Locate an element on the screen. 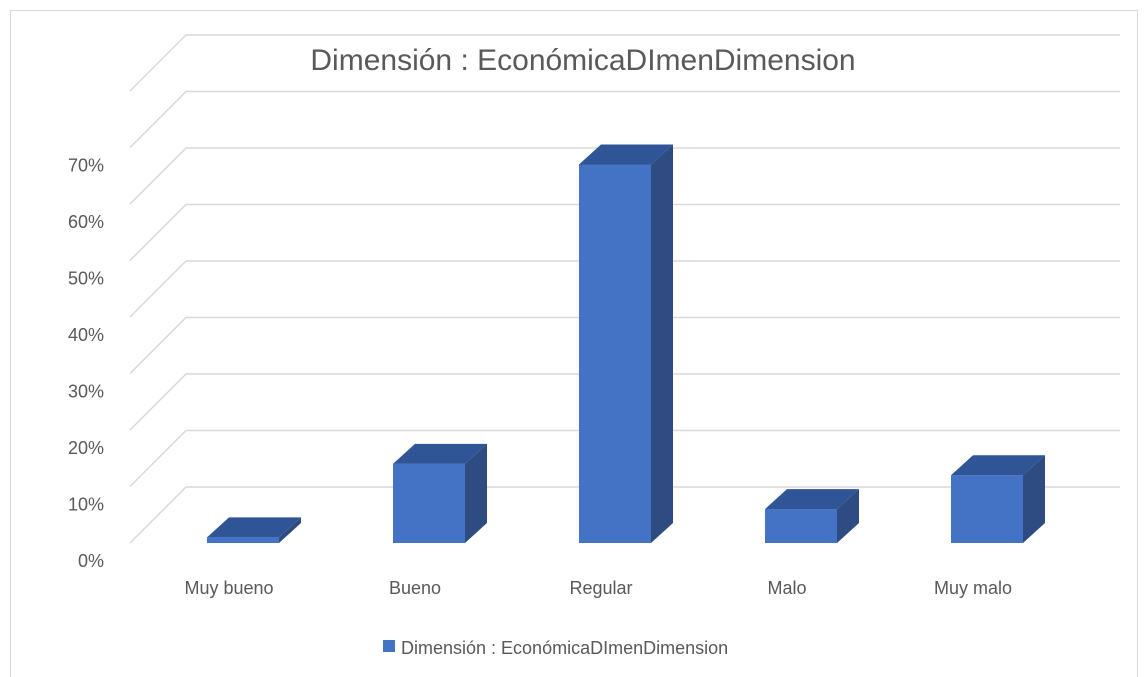  chart-title: Dimensión : EconómicaDImenDimension is located at coordinates (582, 60).